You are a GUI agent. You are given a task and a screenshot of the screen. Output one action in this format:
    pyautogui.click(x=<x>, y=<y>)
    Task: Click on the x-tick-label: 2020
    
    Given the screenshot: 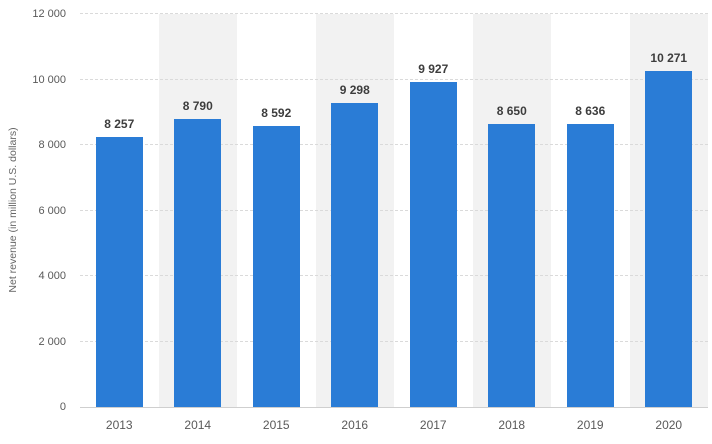 What is the action you would take?
    pyautogui.click(x=669, y=425)
    